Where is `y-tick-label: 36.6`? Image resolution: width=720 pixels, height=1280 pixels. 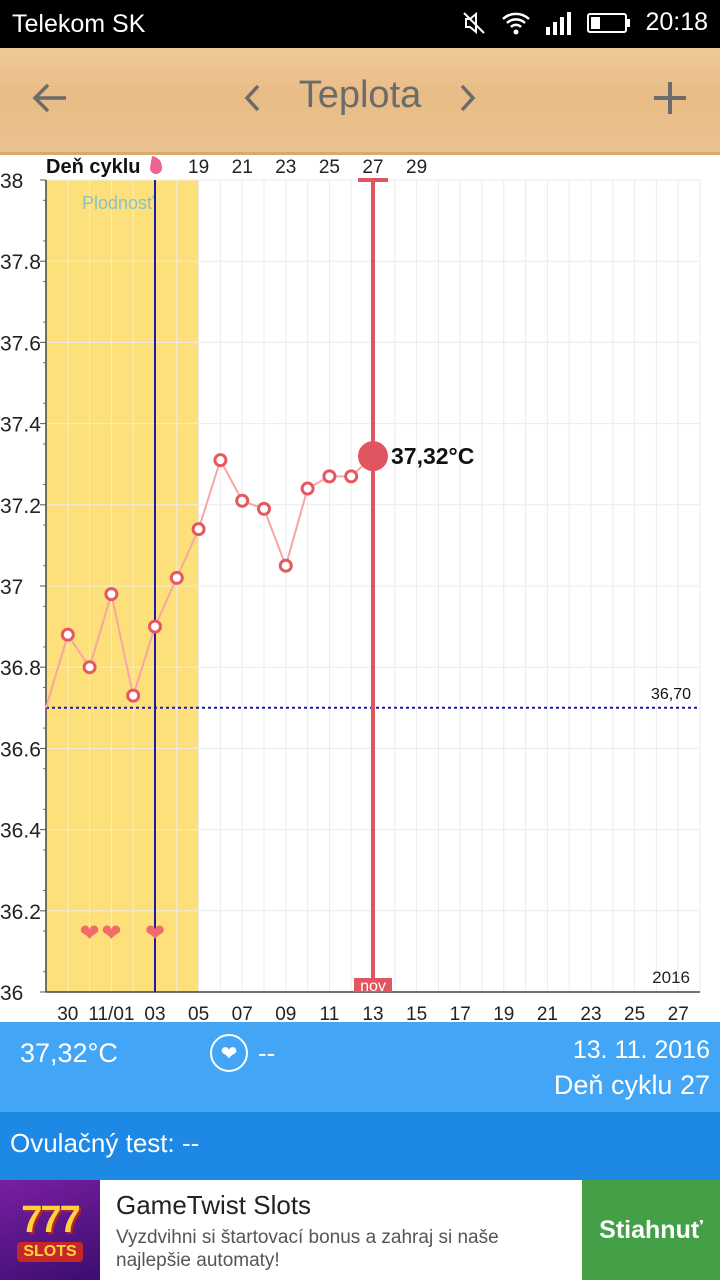 y-tick-label: 36.6 is located at coordinates (20, 749).